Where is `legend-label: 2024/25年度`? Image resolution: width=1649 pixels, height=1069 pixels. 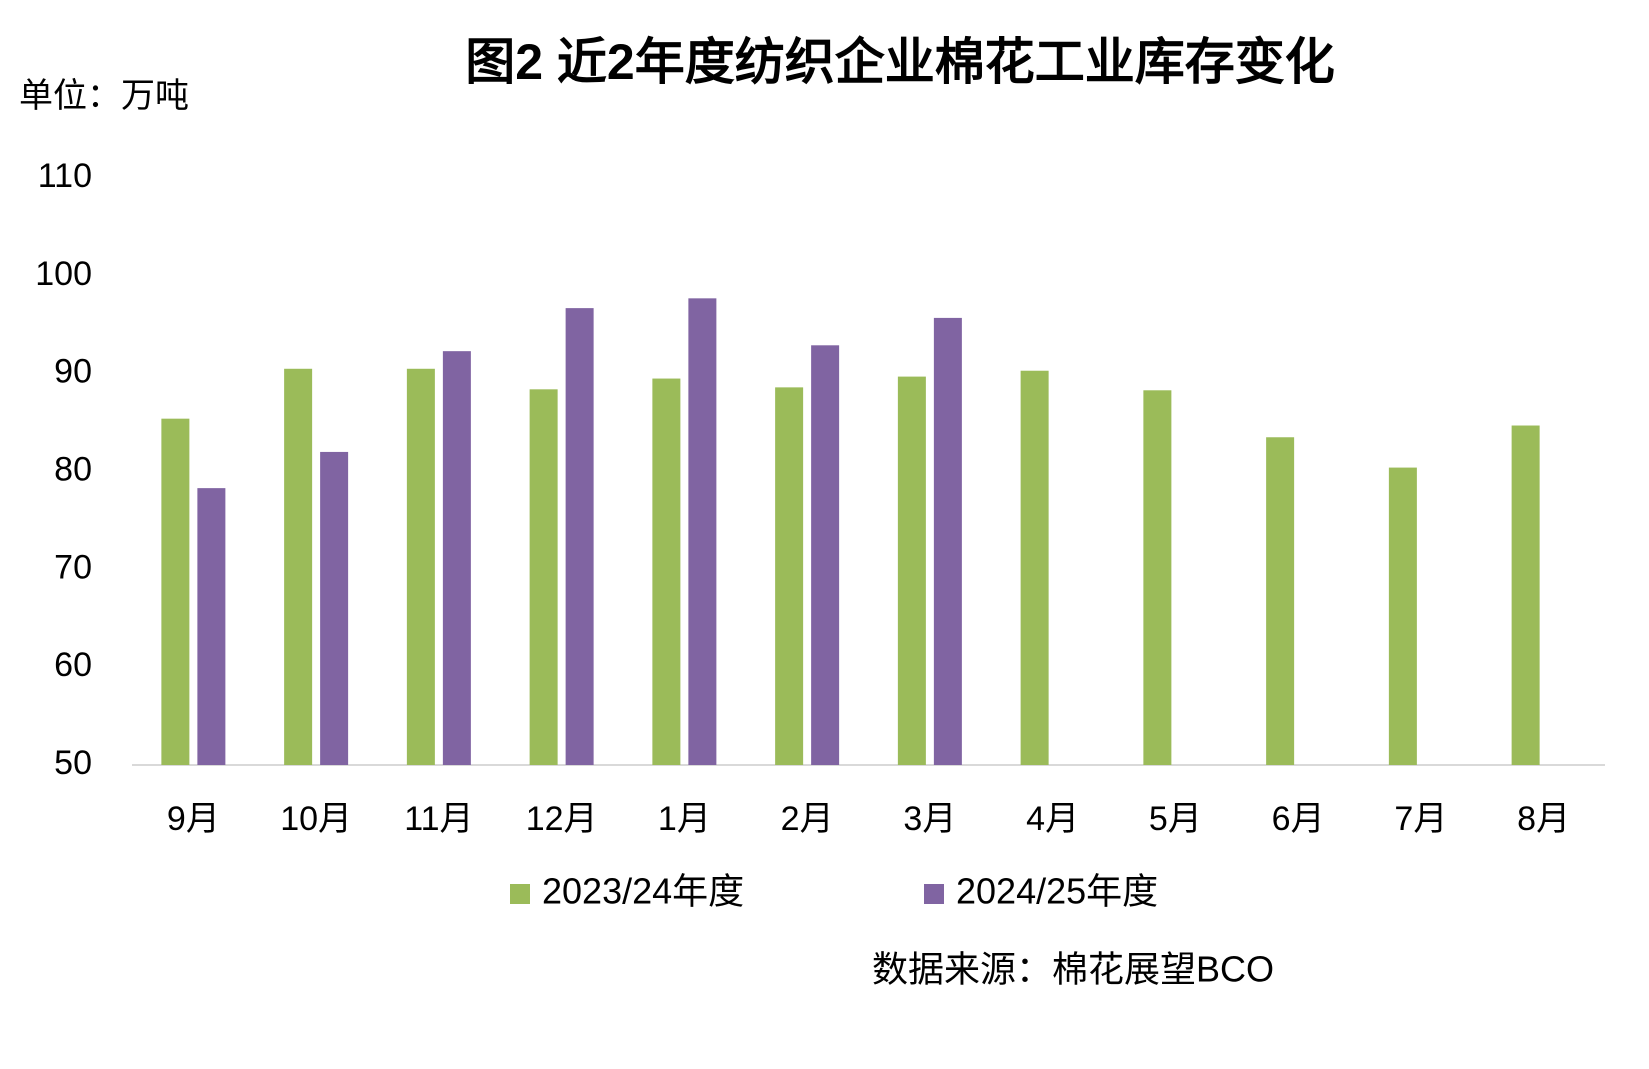 legend-label: 2024/25年度 is located at coordinates (1057, 891).